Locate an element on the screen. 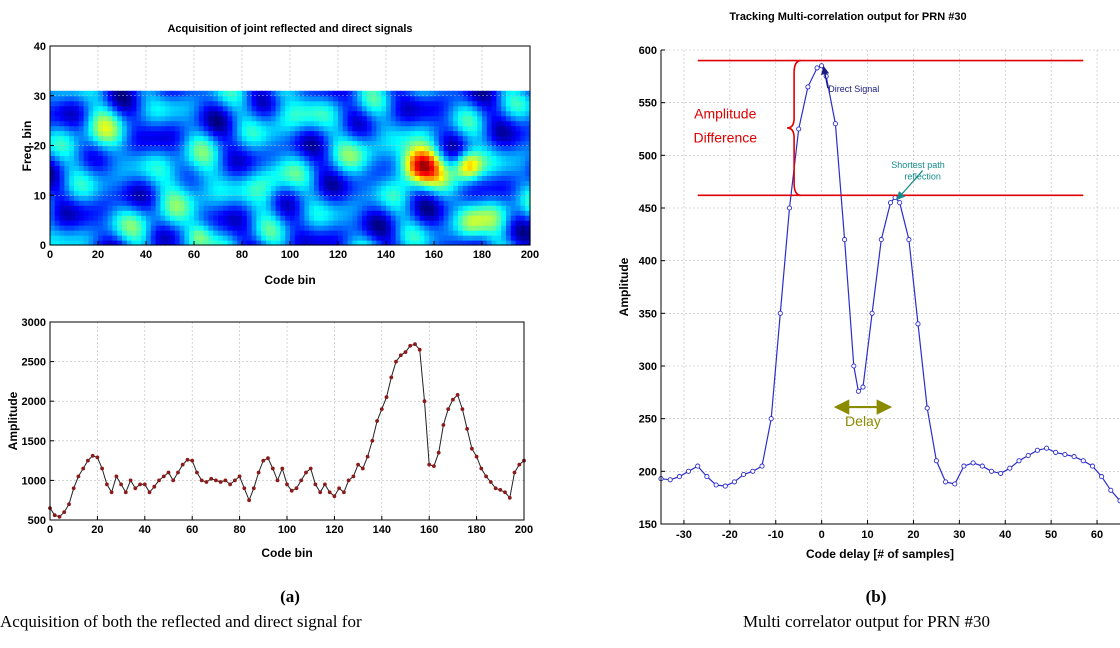 This screenshot has width=1120, height=648. heatmap-ylabel: Freq. bin is located at coordinates (27, 146).